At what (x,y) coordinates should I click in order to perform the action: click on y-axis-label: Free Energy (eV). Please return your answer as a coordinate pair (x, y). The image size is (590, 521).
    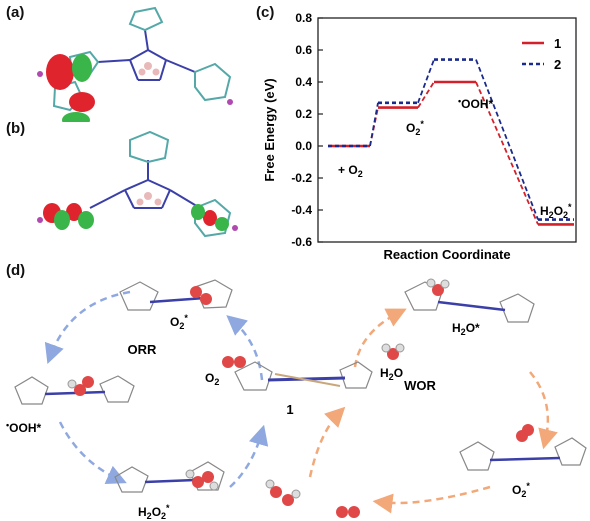
    Looking at the image, I should click on (269, 129).